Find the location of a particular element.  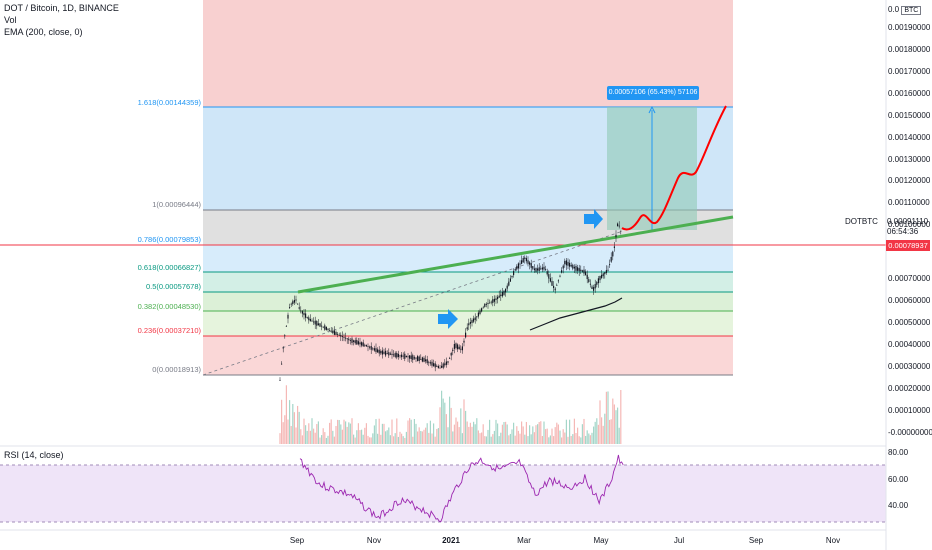

dashed-trendline is located at coordinates (411, 303).